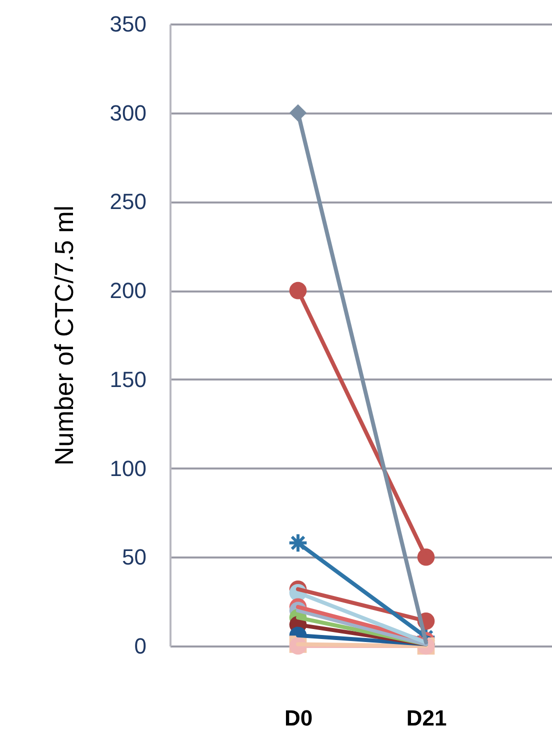  What do you see at coordinates (134, 557) in the screenshot?
I see `y-tick-label: 50` at bounding box center [134, 557].